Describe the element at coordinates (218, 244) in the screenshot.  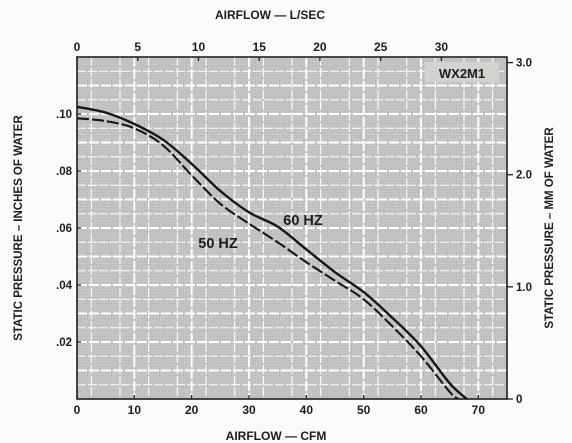
I see `series-label-50hz: 50 HZ` at that location.